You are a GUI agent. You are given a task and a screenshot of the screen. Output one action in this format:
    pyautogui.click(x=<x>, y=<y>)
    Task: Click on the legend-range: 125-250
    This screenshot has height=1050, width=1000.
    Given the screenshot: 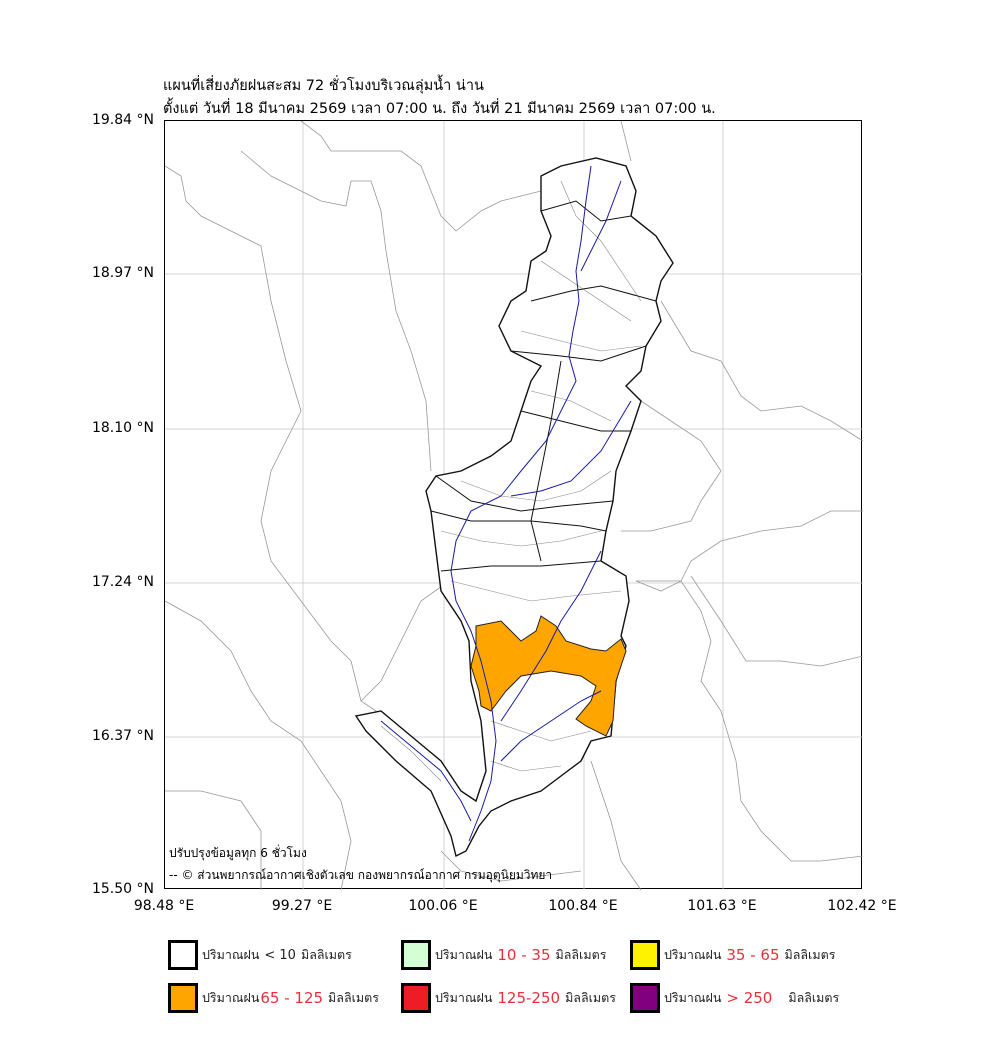 What is the action you would take?
    pyautogui.click(x=529, y=998)
    